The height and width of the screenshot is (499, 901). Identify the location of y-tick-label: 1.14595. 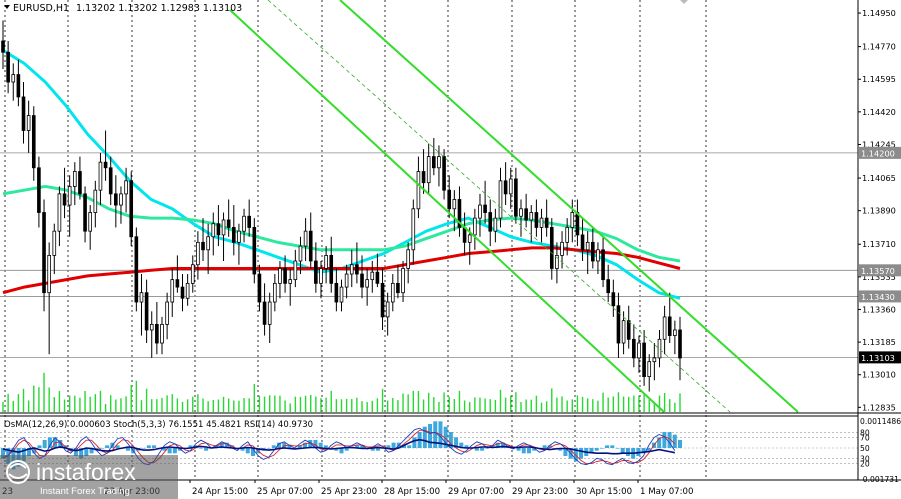
(879, 79).